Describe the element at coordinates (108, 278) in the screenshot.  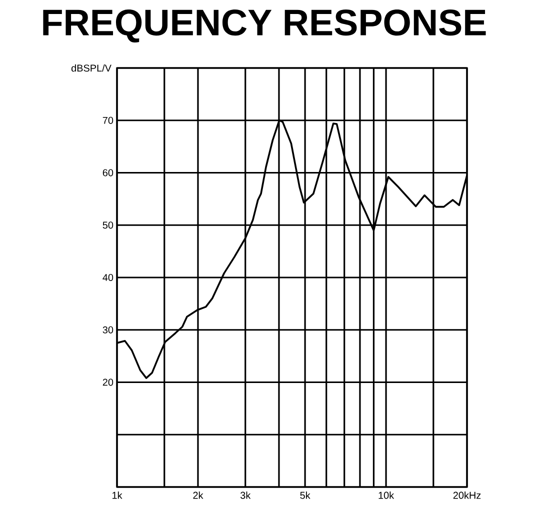
I see `y-tick-label: 40` at that location.